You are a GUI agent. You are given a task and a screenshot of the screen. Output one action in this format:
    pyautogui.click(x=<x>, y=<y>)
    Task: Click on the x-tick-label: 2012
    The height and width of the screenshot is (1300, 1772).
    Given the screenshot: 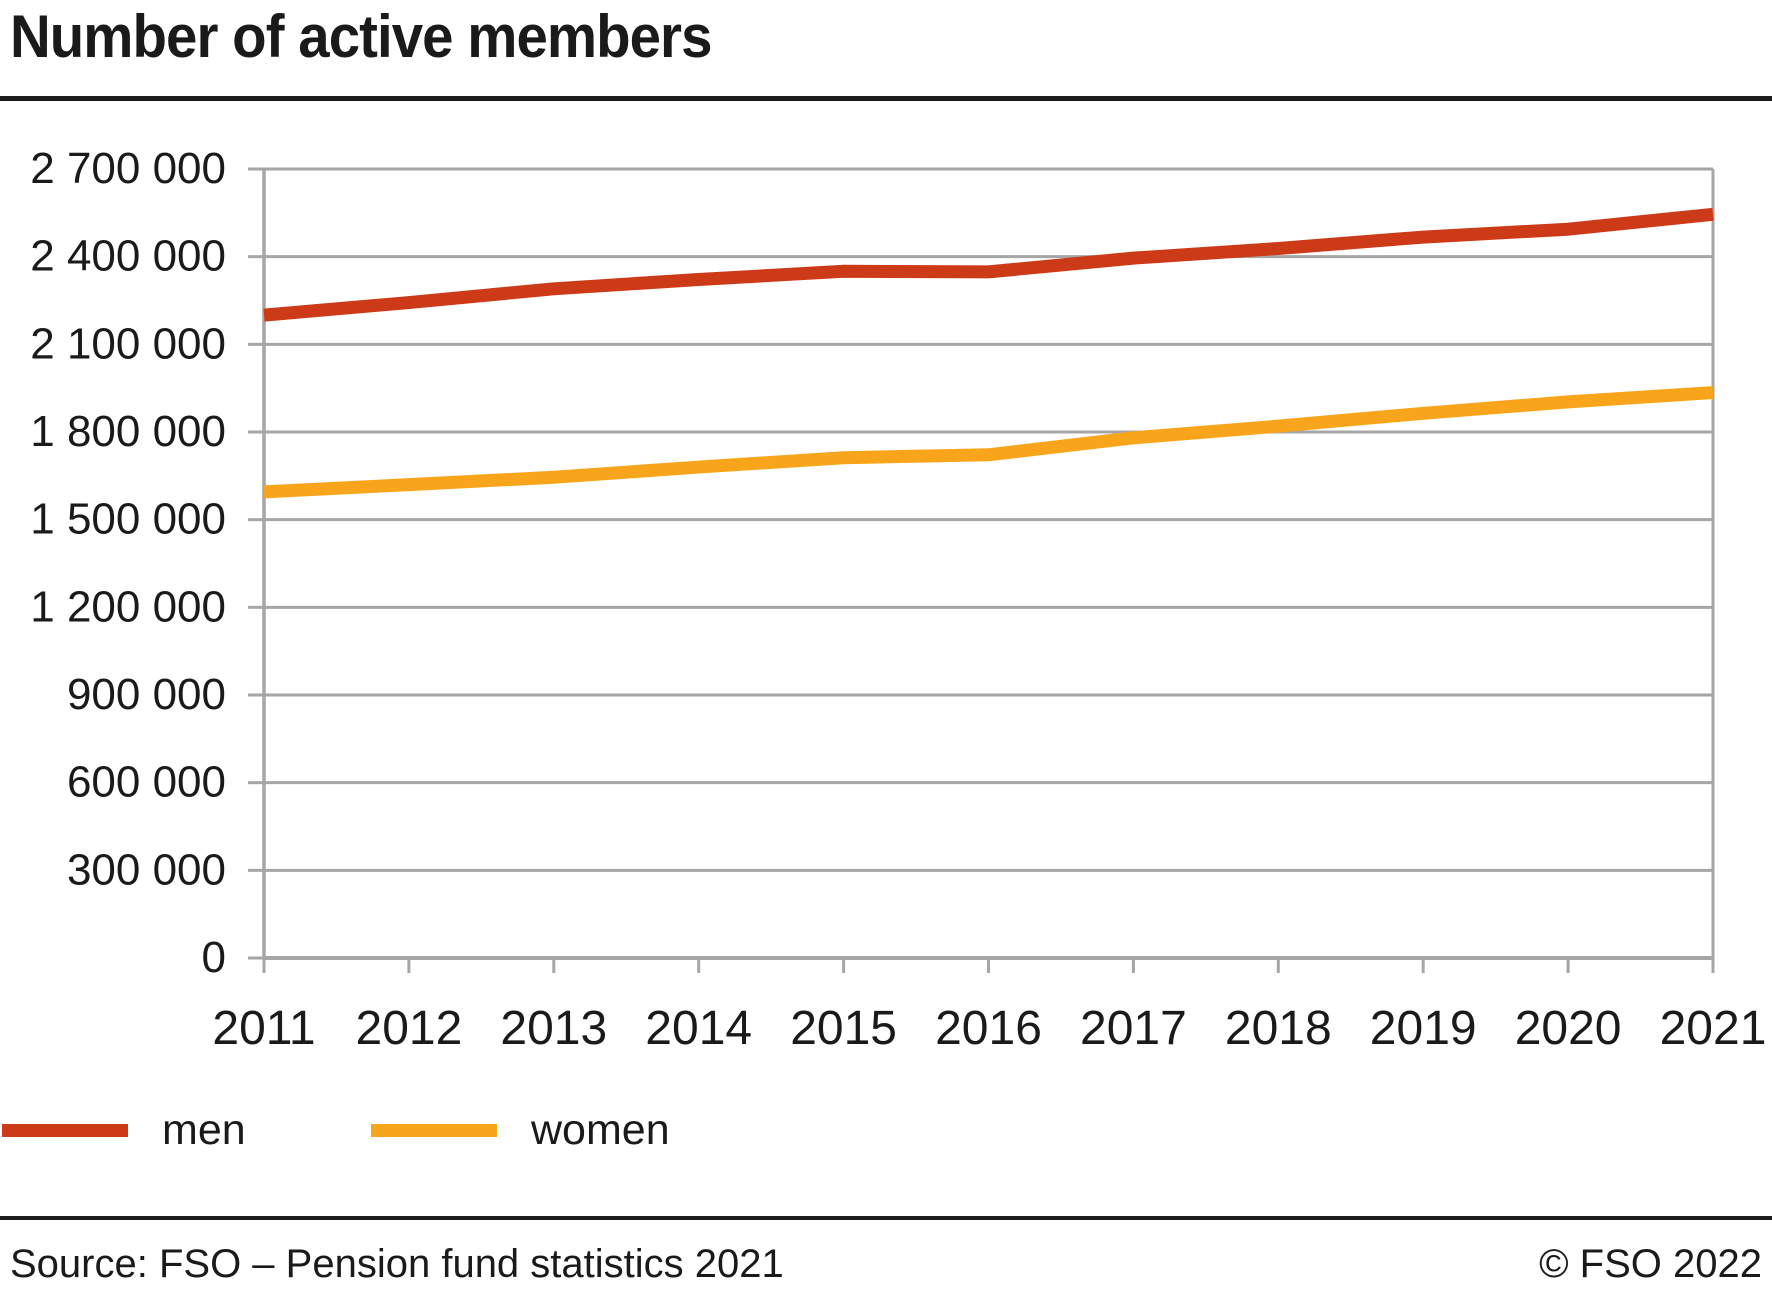 What is the action you would take?
    pyautogui.click(x=409, y=1028)
    